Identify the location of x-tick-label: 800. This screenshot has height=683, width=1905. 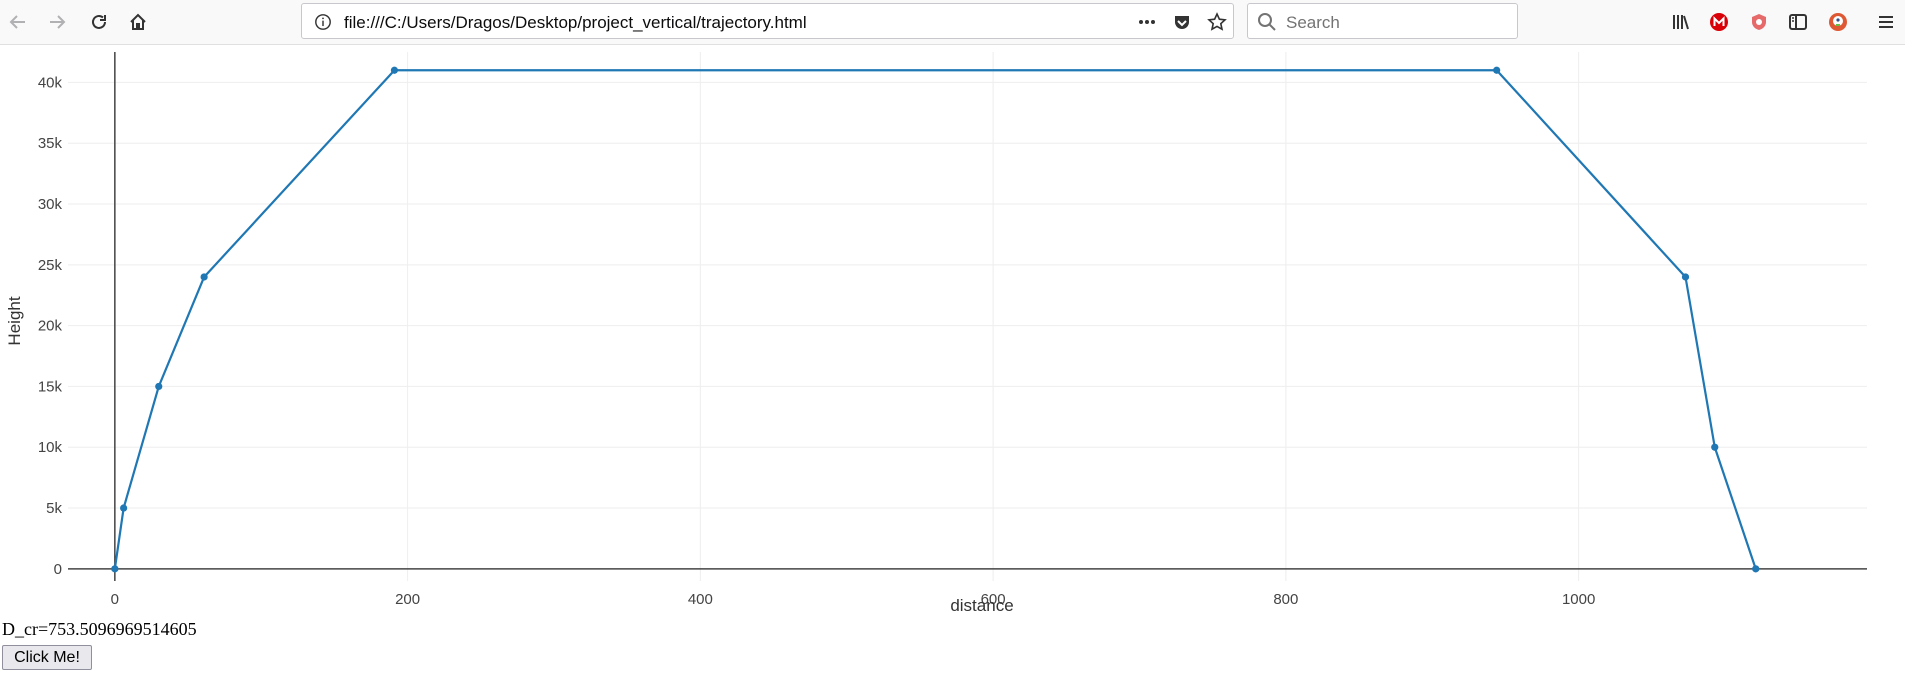
(1285, 599).